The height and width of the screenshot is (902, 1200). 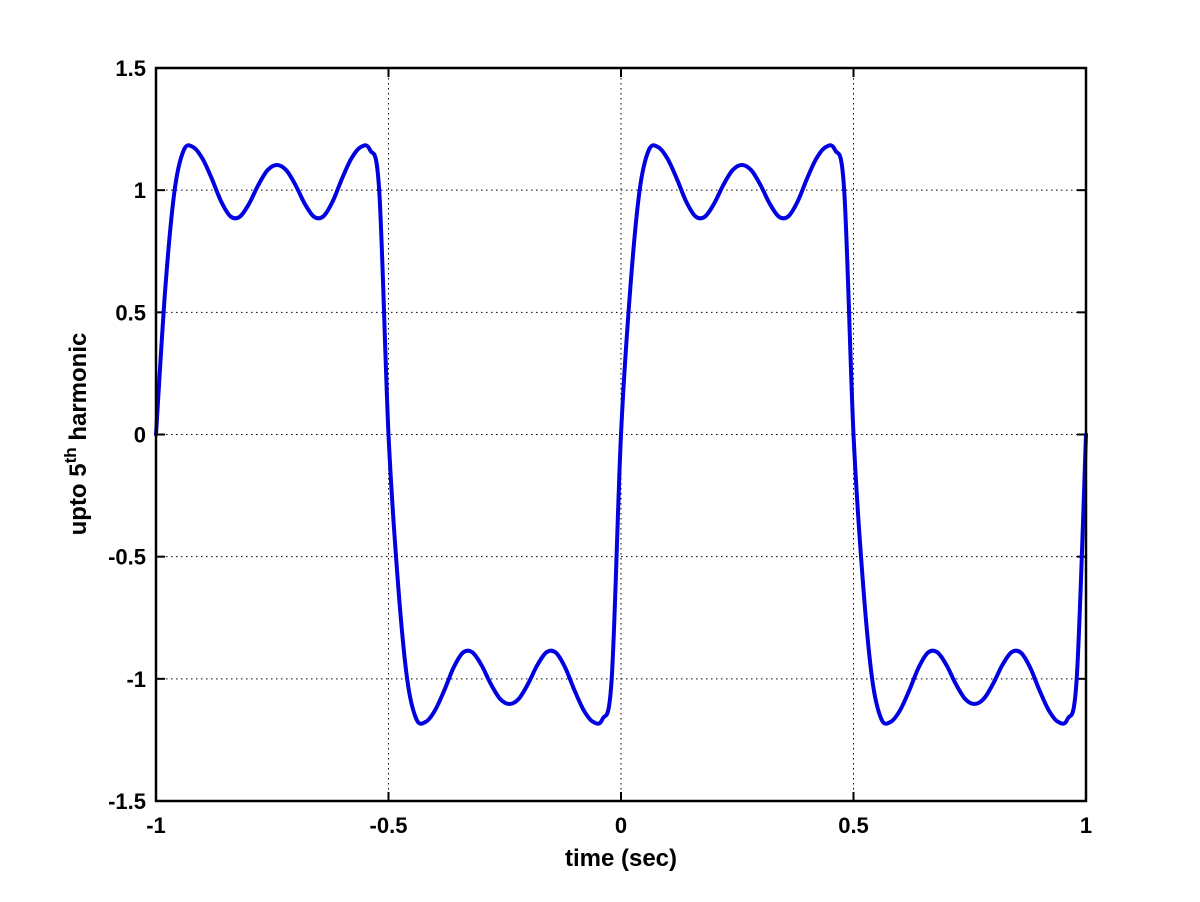 What do you see at coordinates (1086, 825) in the screenshot?
I see `x-tick-label: 1` at bounding box center [1086, 825].